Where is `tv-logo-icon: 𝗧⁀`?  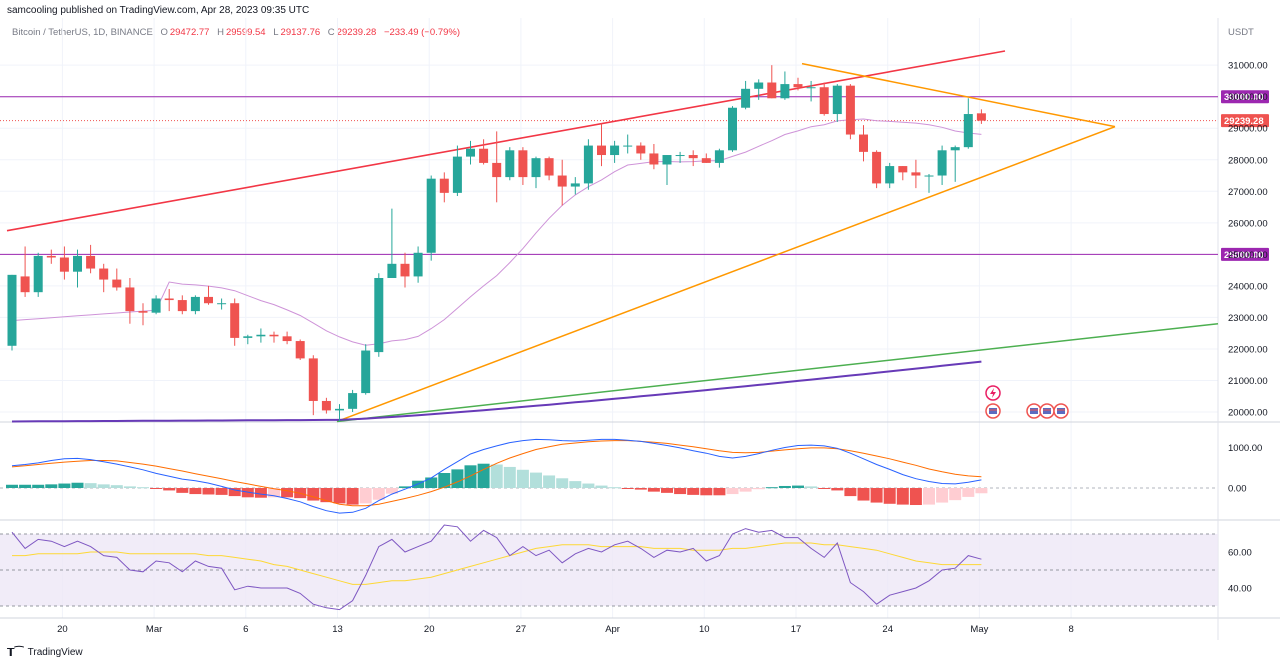
tv-logo-icon: 𝗧⁀ is located at coordinates (15, 653).